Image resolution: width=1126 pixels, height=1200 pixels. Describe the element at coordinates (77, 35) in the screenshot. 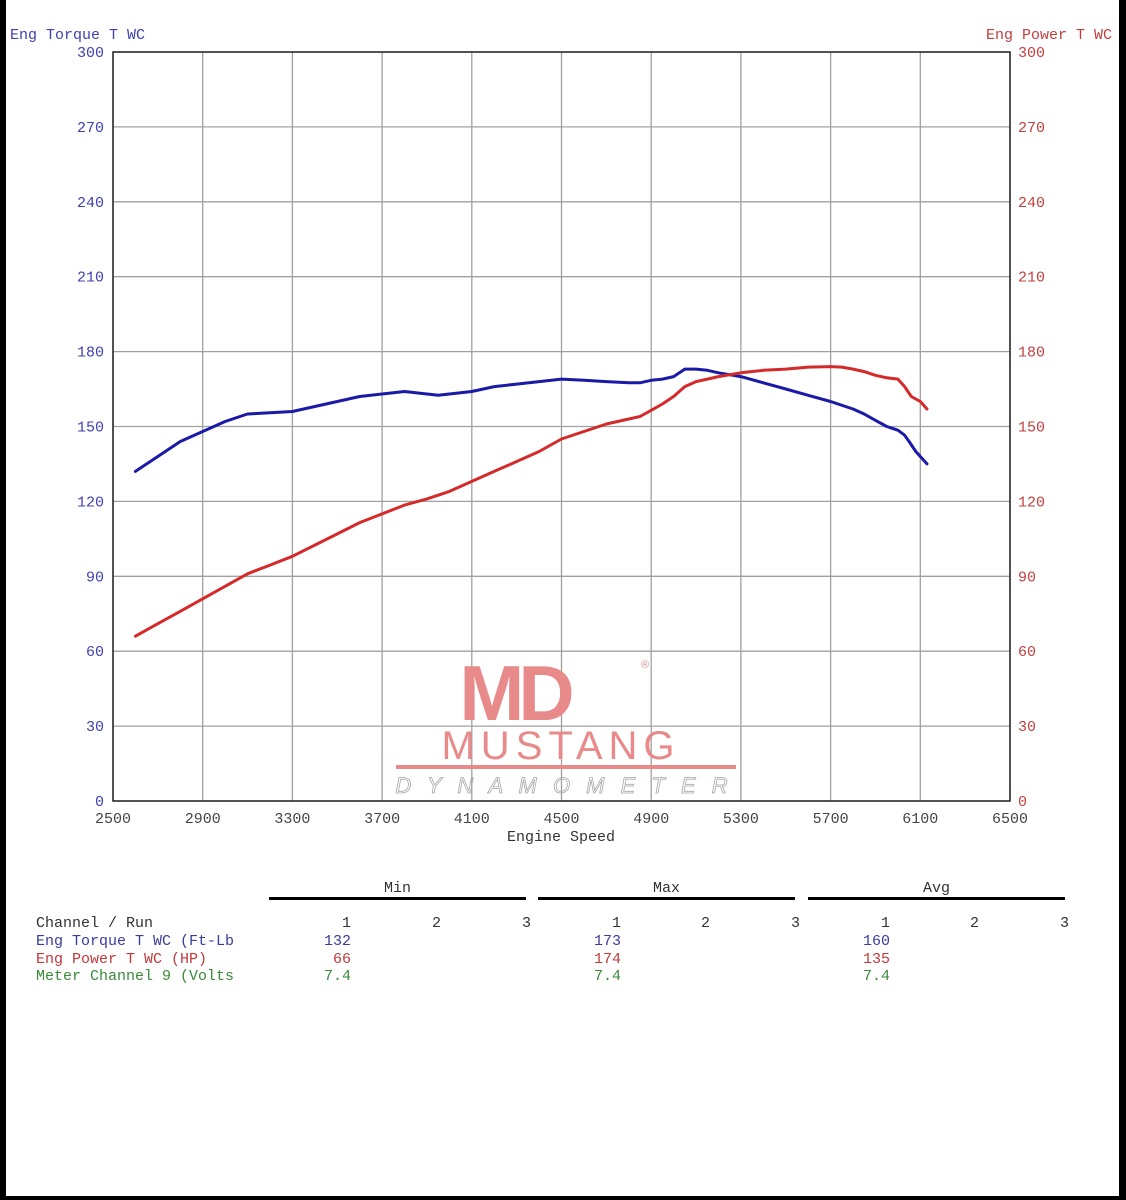

I see `left-axis-title: Eng Torque T WC` at that location.